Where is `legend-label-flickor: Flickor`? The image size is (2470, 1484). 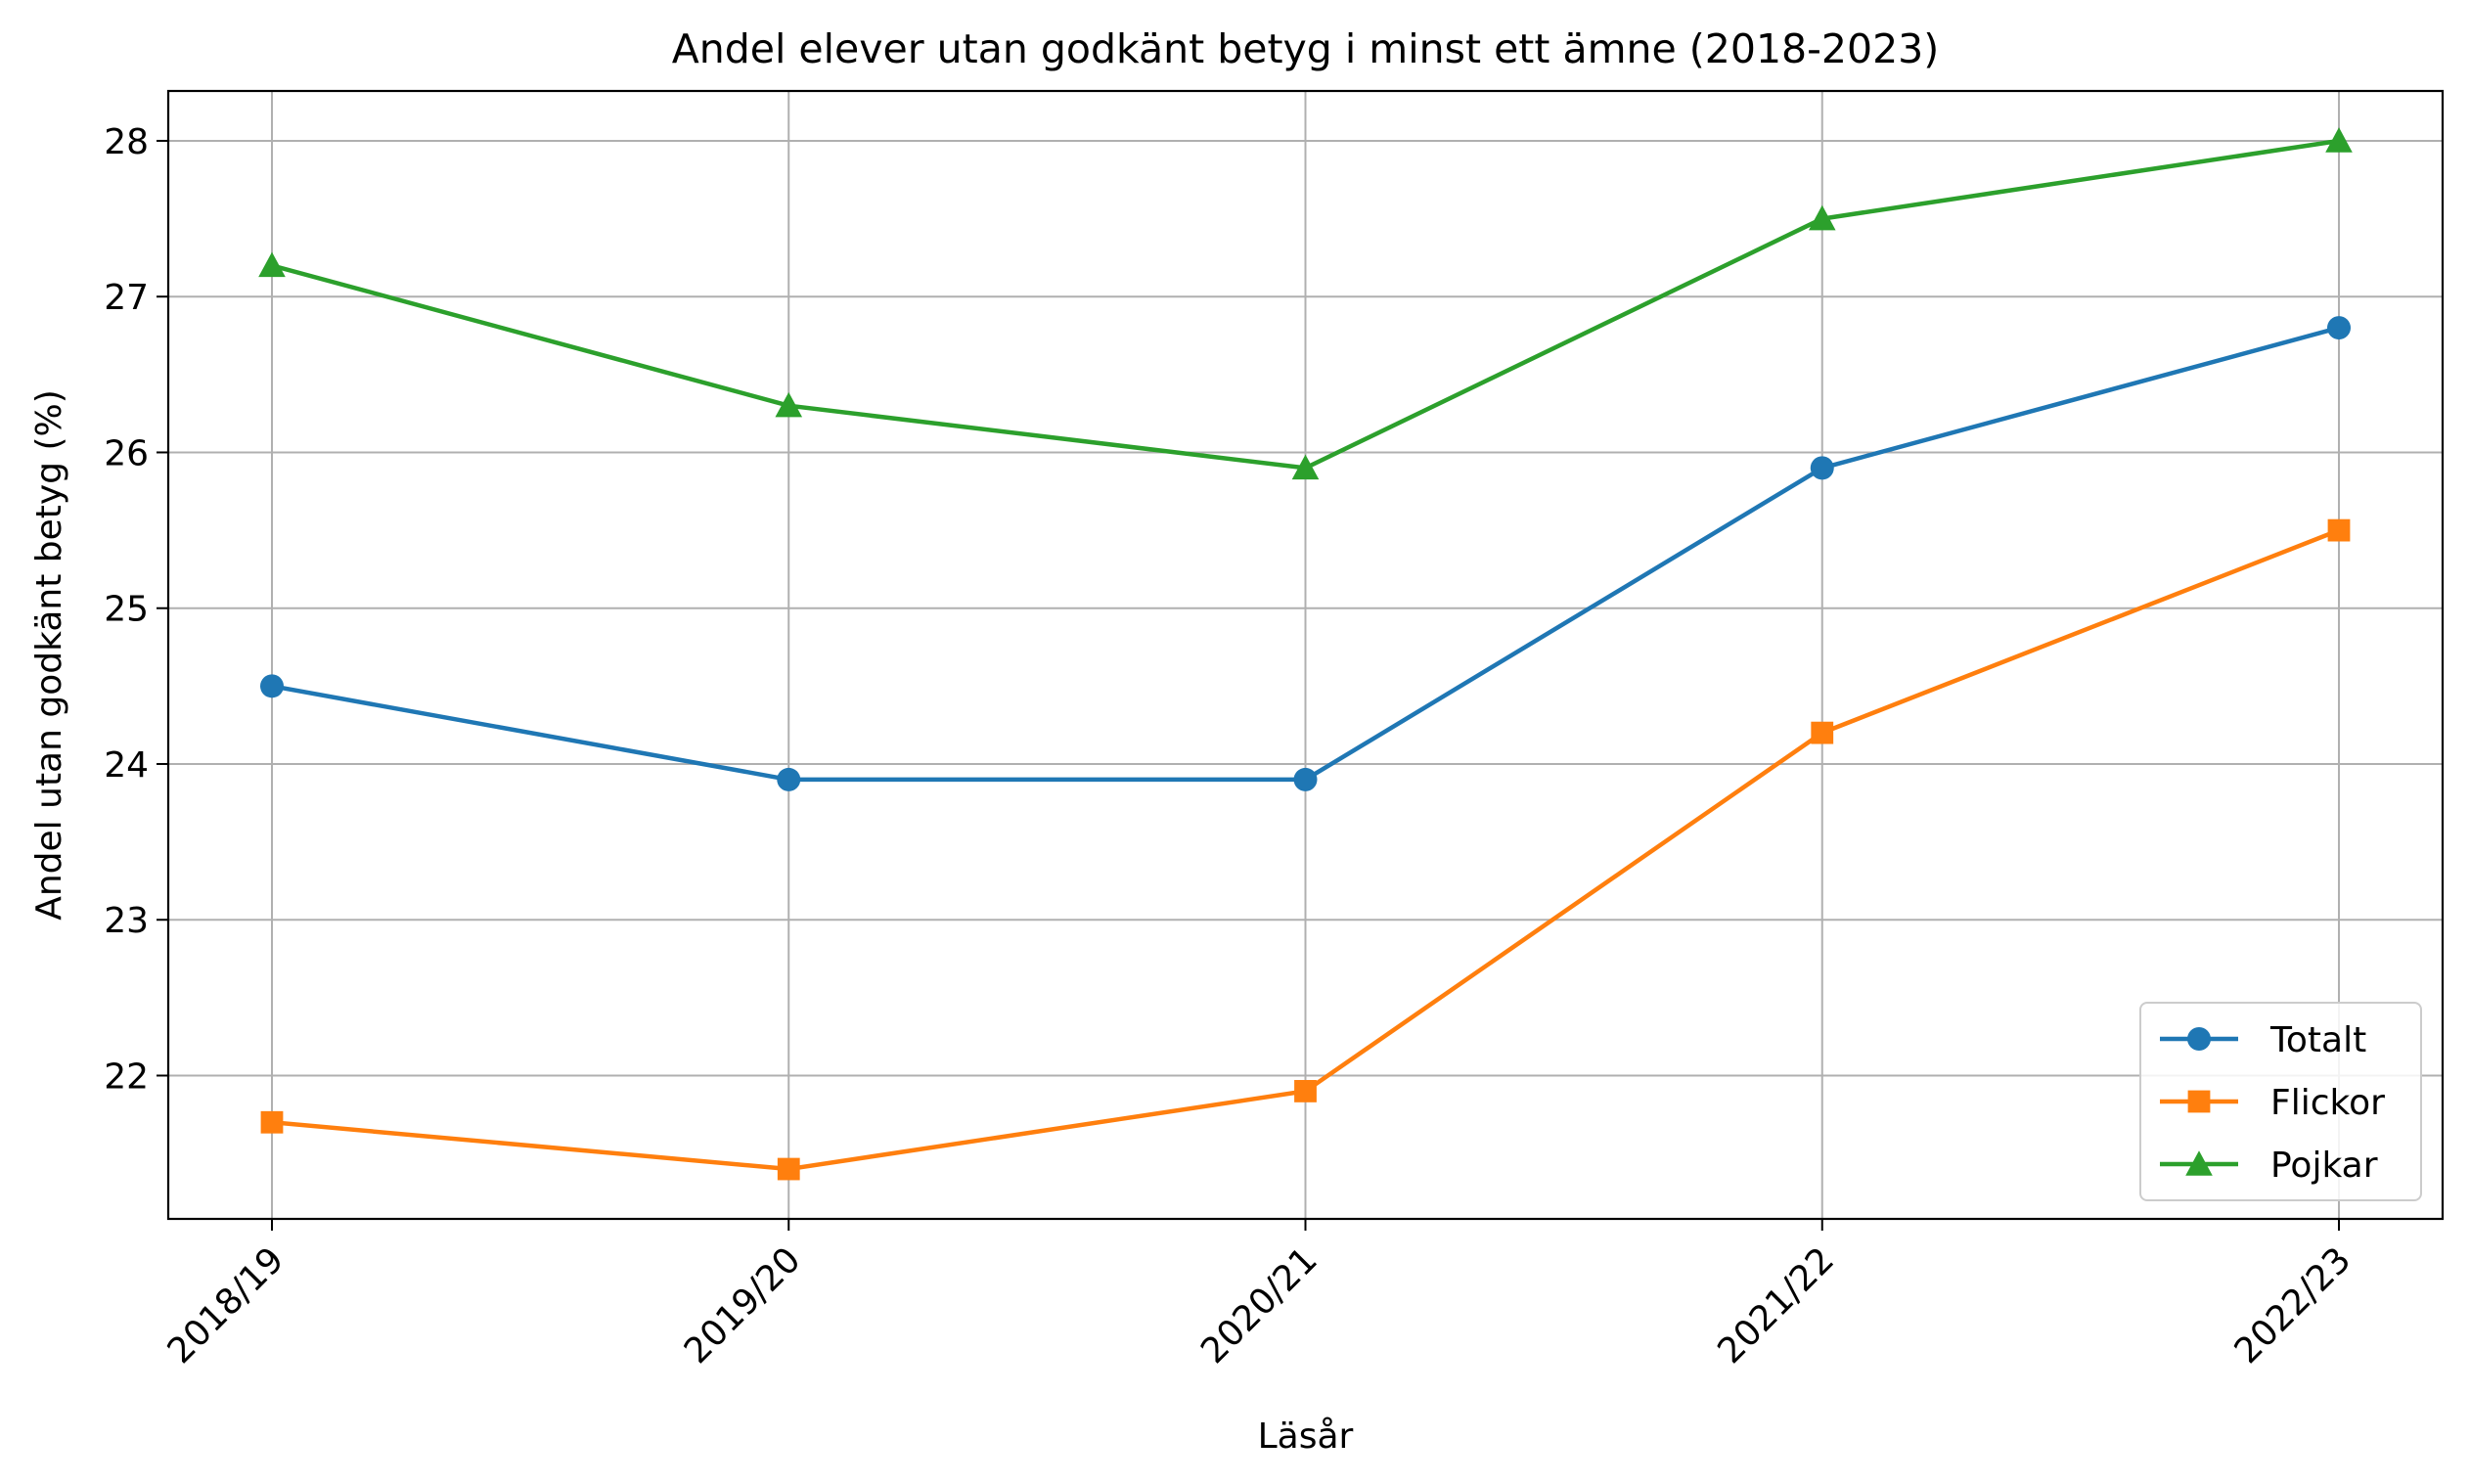
legend-label-flickor: Flickor is located at coordinates (2327, 1103).